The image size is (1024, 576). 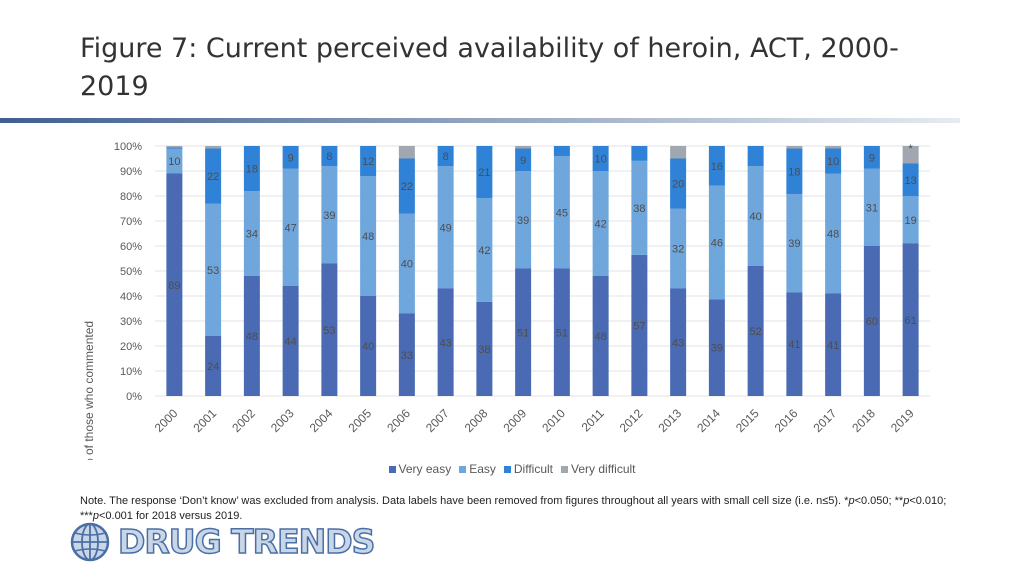 What do you see at coordinates (631, 420) in the screenshot?
I see `x-tick-label: 2012` at bounding box center [631, 420].